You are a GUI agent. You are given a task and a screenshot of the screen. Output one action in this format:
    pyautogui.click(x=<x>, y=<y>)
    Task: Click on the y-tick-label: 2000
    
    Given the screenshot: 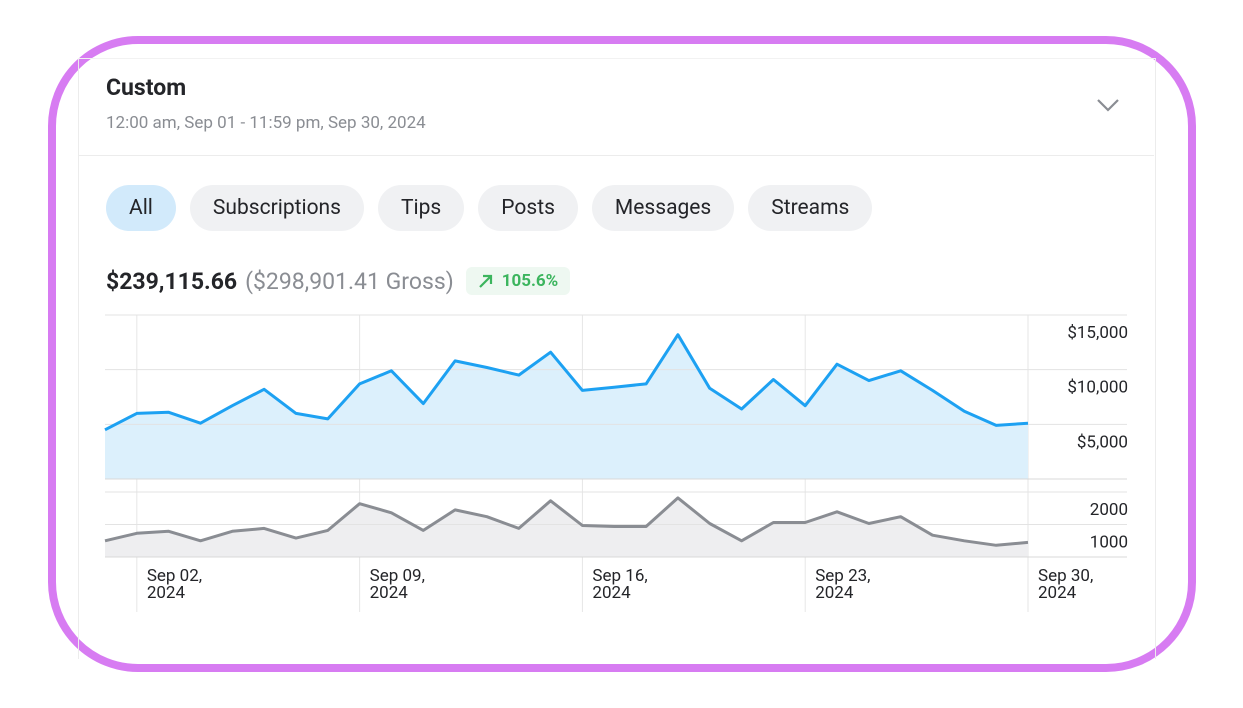 What is the action you would take?
    pyautogui.click(x=1109, y=510)
    